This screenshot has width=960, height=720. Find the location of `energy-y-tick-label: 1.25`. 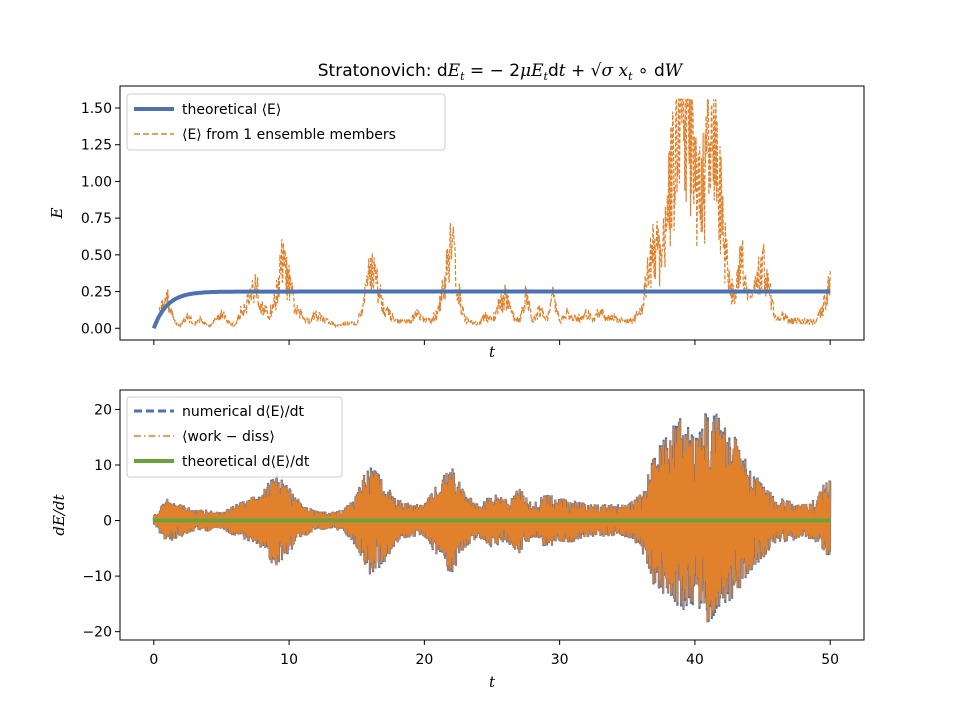

energy-y-tick-label: 1.25 is located at coordinates (96, 146).